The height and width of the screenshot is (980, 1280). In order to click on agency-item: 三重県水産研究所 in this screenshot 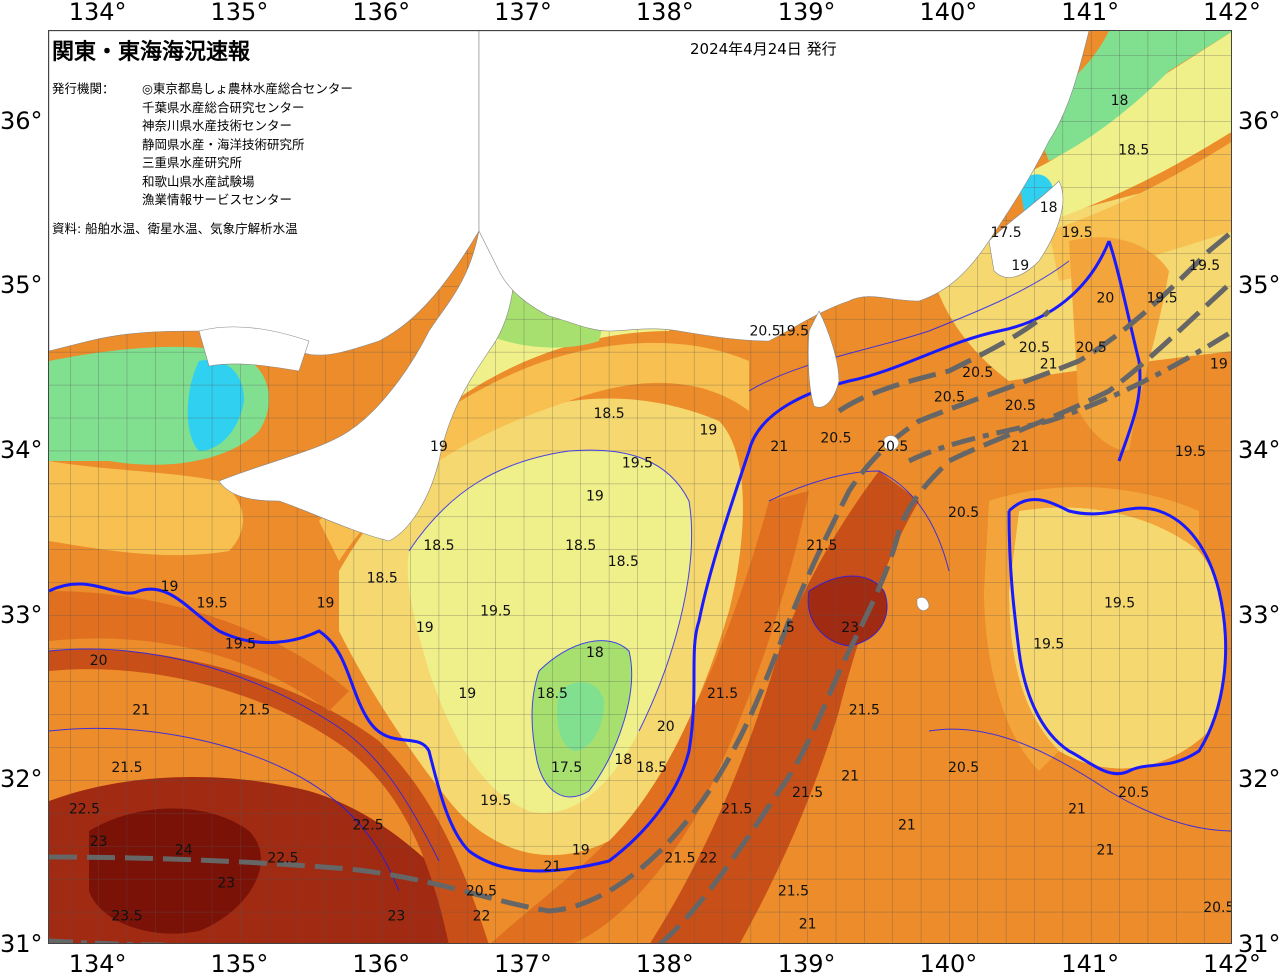, I will do `click(191, 162)`.